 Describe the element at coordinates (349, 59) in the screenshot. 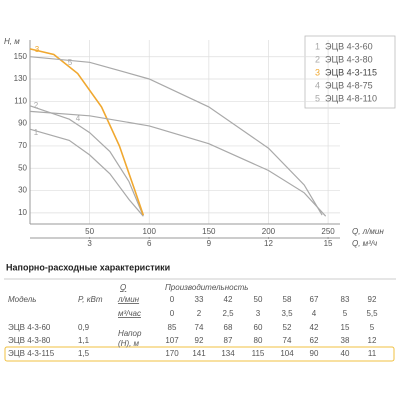

I see `legend-label: ЭЦВ 4-3-80` at that location.